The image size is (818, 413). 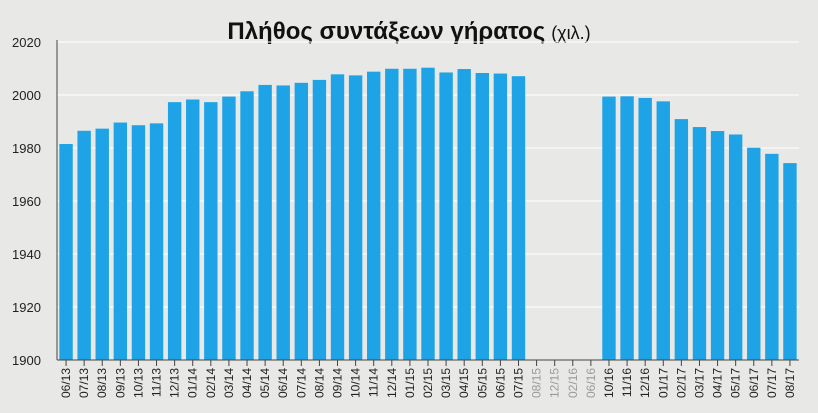 I want to click on x-tick-label: 06/14, so click(x=283, y=383).